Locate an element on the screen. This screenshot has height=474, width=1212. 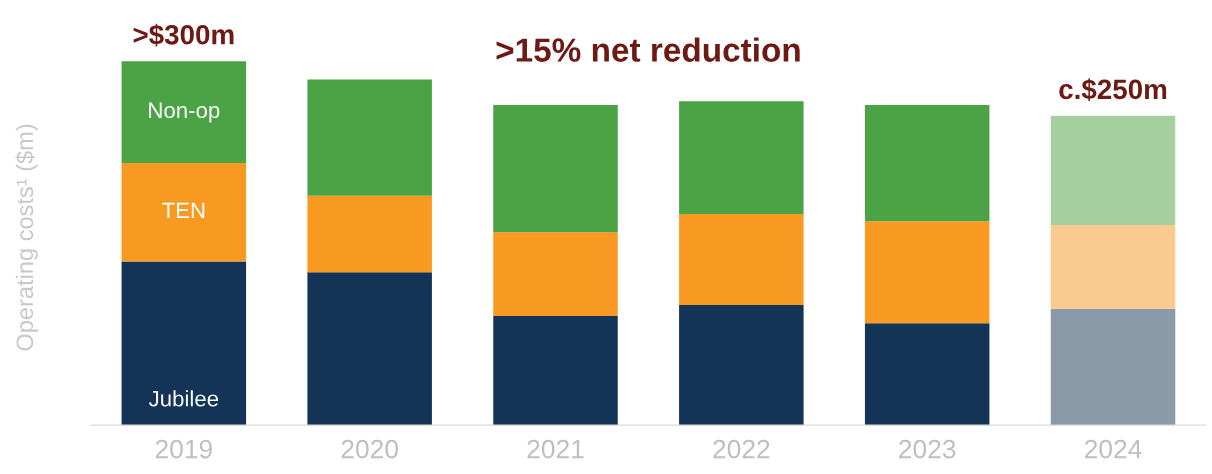
x-tick-label: 2022 is located at coordinates (741, 449).